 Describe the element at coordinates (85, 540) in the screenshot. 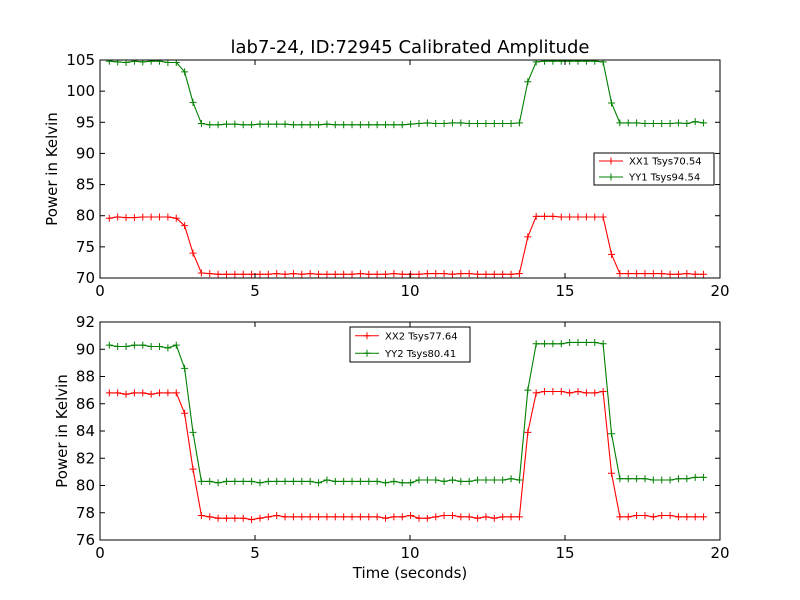

I see `y-tick-label: 76` at that location.